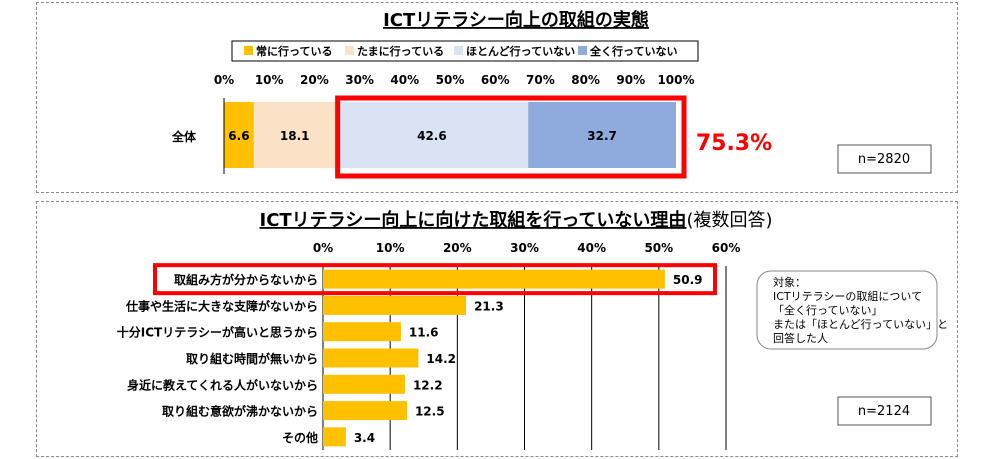 This screenshot has width=996, height=459. I want to click on chart1-data-label-1: 6.6, so click(238, 136).